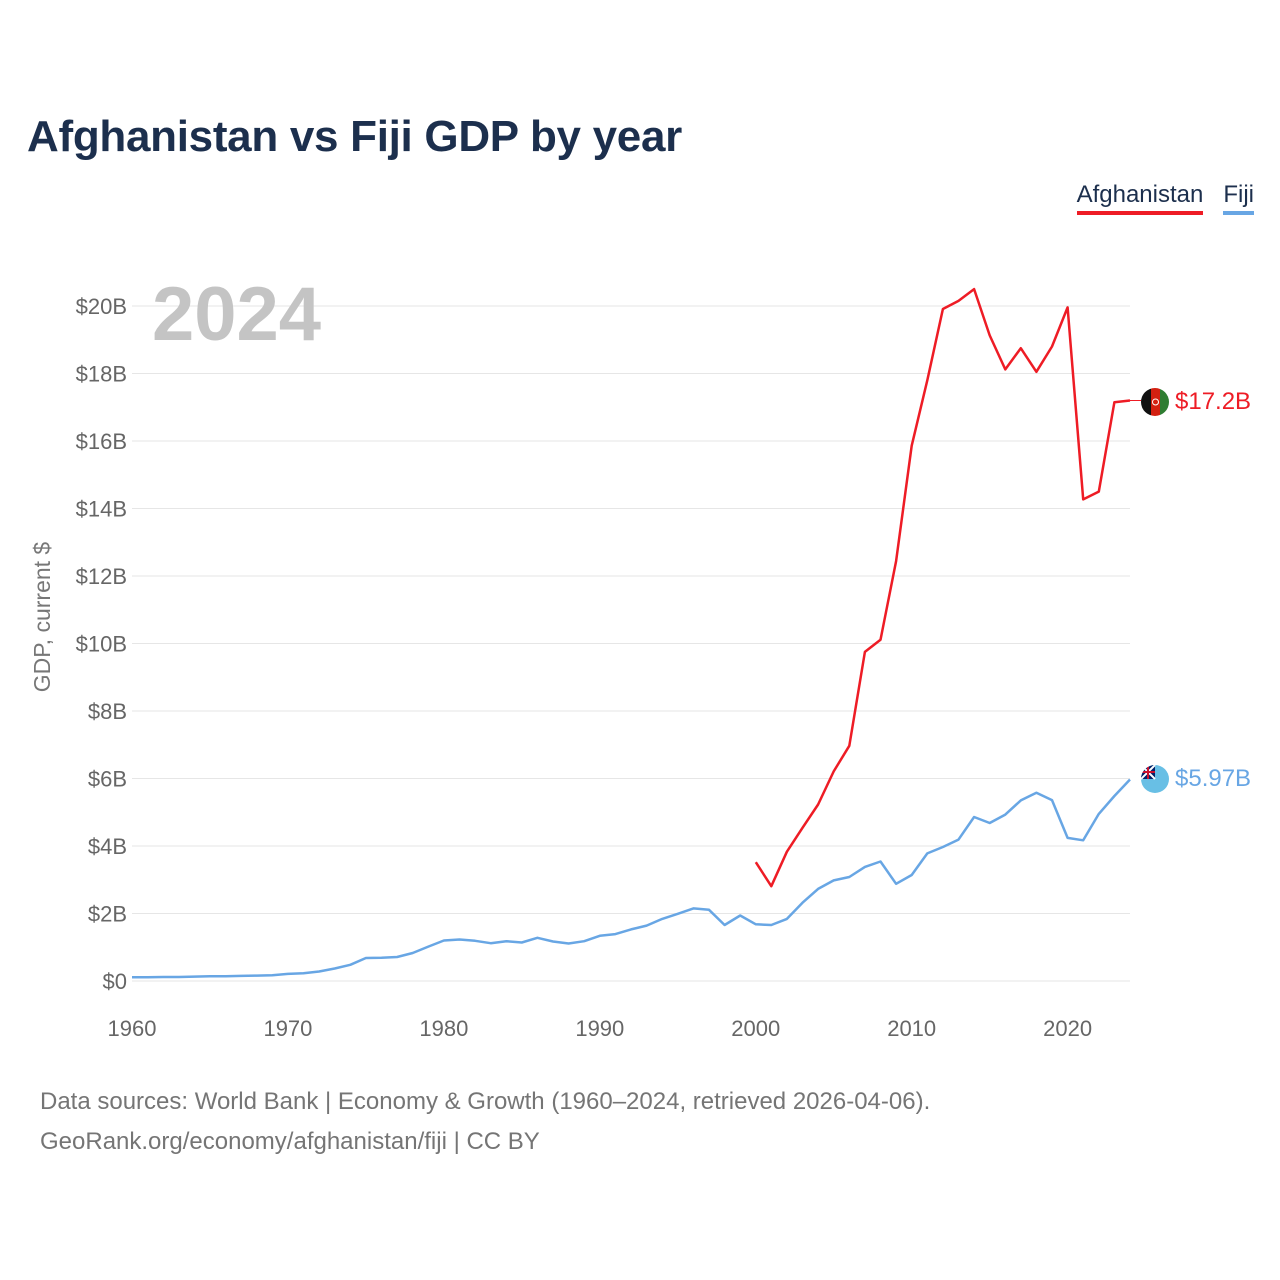  Describe the element at coordinates (101, 306) in the screenshot. I see `y-tick-label: $20B` at that location.